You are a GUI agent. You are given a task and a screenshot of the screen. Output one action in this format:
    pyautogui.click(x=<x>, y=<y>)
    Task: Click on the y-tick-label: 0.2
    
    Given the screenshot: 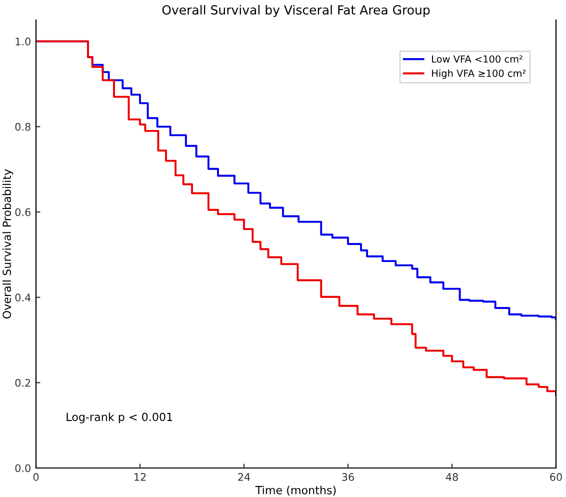 What is the action you would take?
    pyautogui.click(x=22, y=382)
    